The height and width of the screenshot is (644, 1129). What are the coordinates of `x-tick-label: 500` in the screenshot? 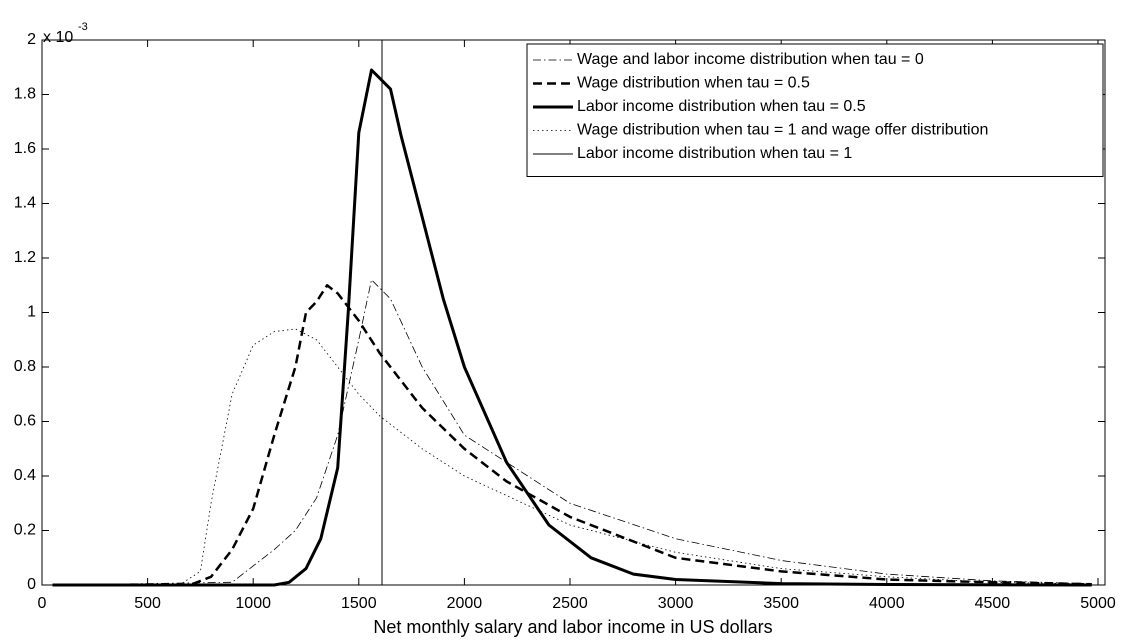 It's located at (147, 603).